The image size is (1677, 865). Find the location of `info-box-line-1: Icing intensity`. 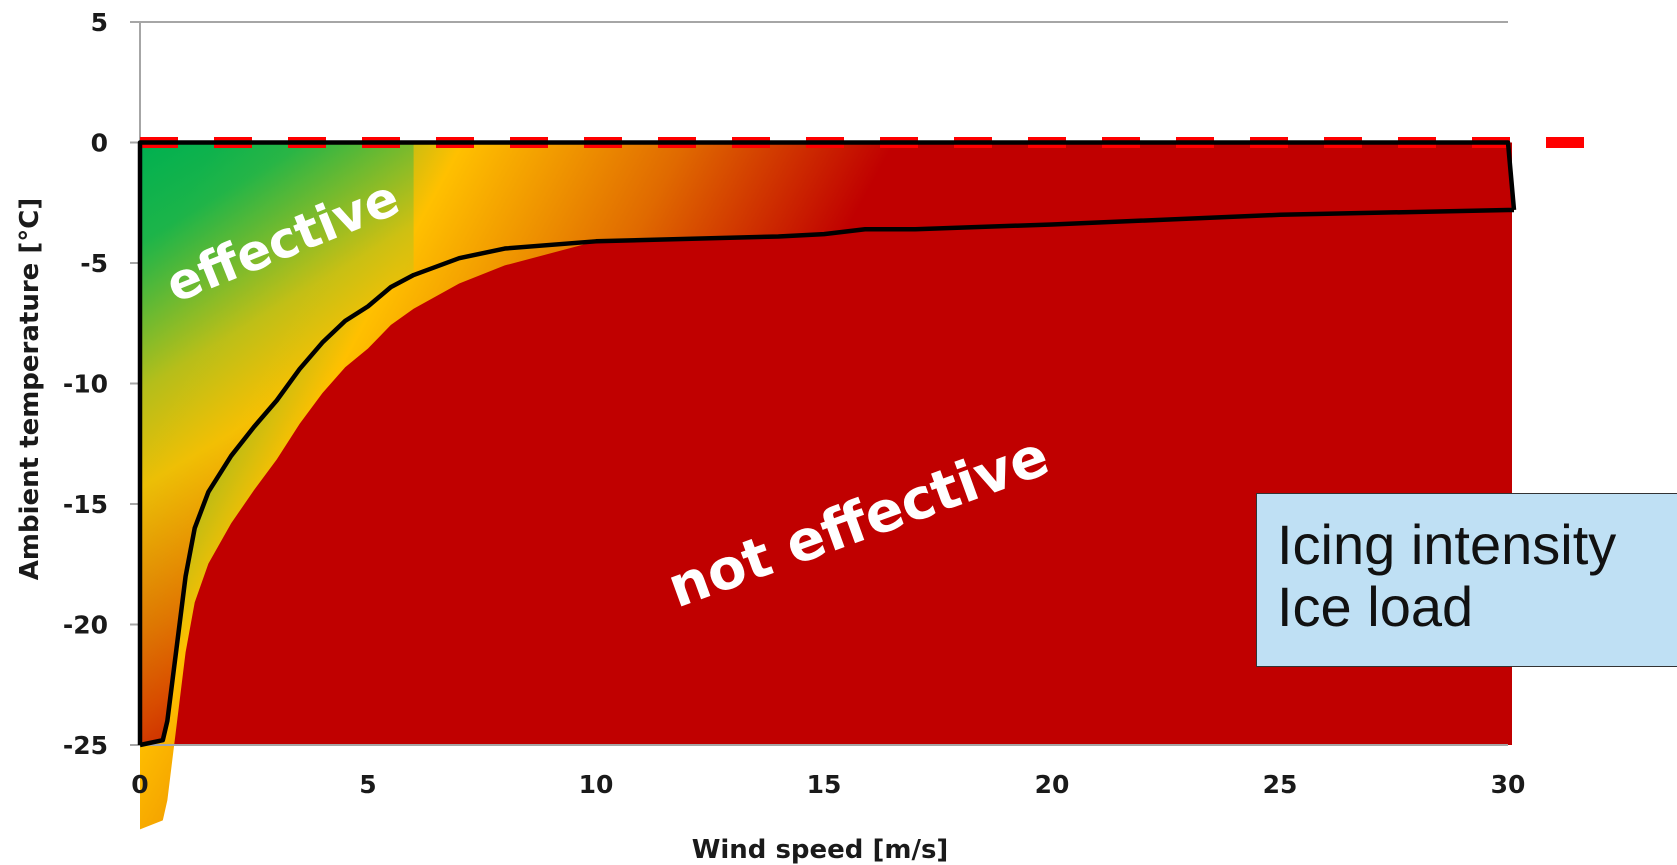

info-box-line-1: Icing intensity is located at coordinates (1447, 544).